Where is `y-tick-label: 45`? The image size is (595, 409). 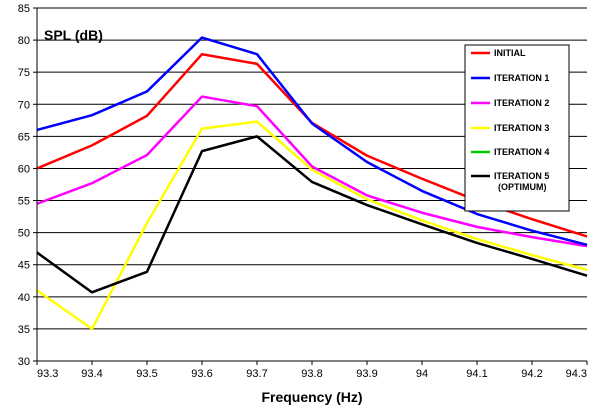
y-tick-label: 45 is located at coordinates (24, 266).